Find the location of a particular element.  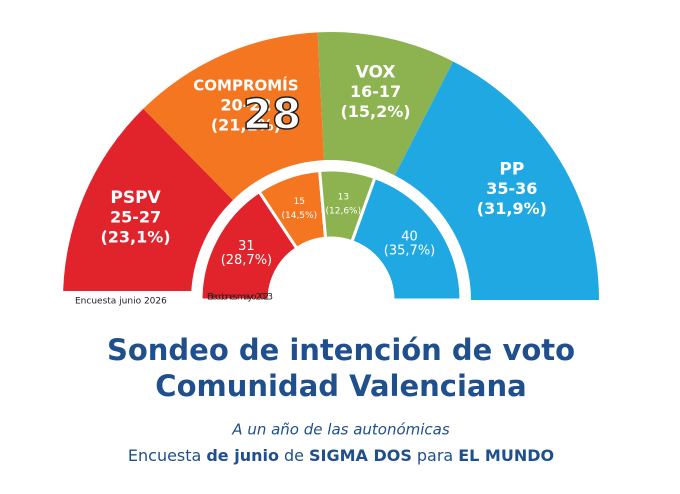

title-line: Sondeo de intención de voto is located at coordinates (341, 350).